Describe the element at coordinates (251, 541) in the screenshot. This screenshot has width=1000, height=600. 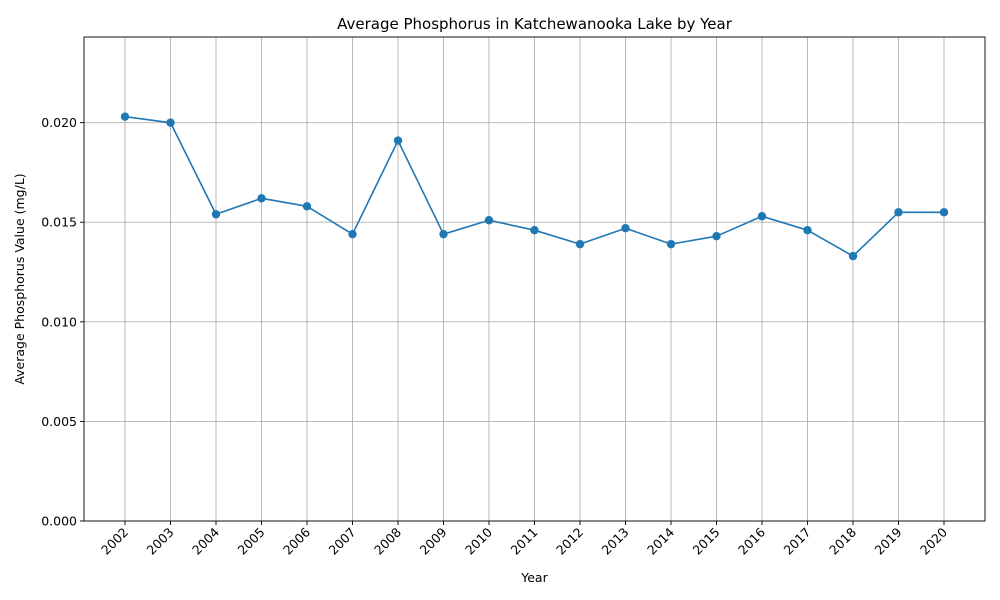
I see `x-tick-label: 2005` at that location.